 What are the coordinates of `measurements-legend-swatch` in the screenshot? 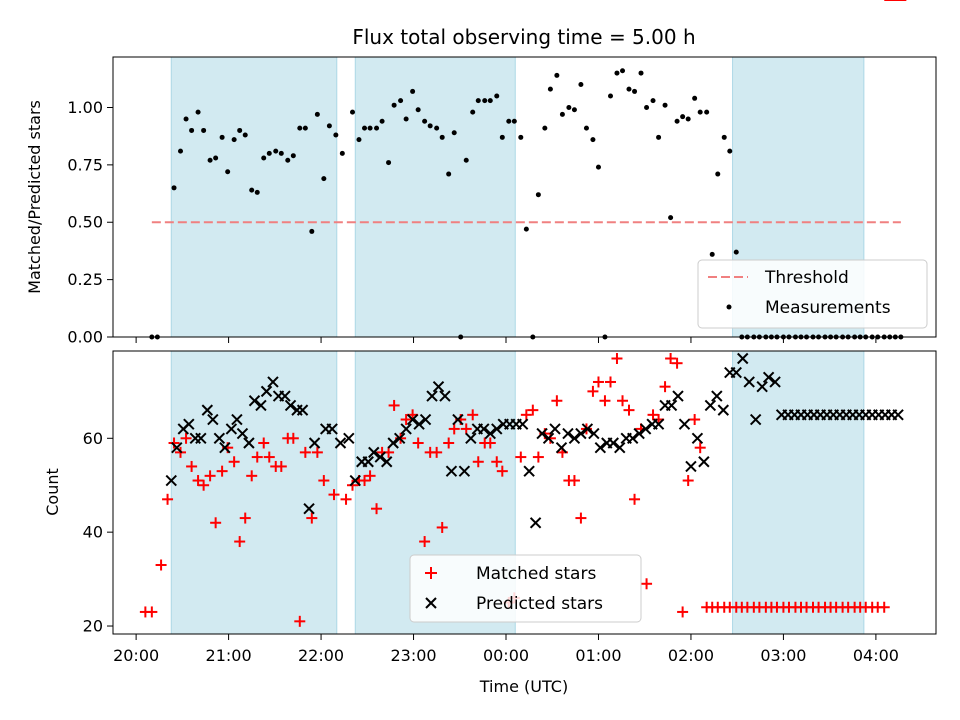 It's located at (729, 307).